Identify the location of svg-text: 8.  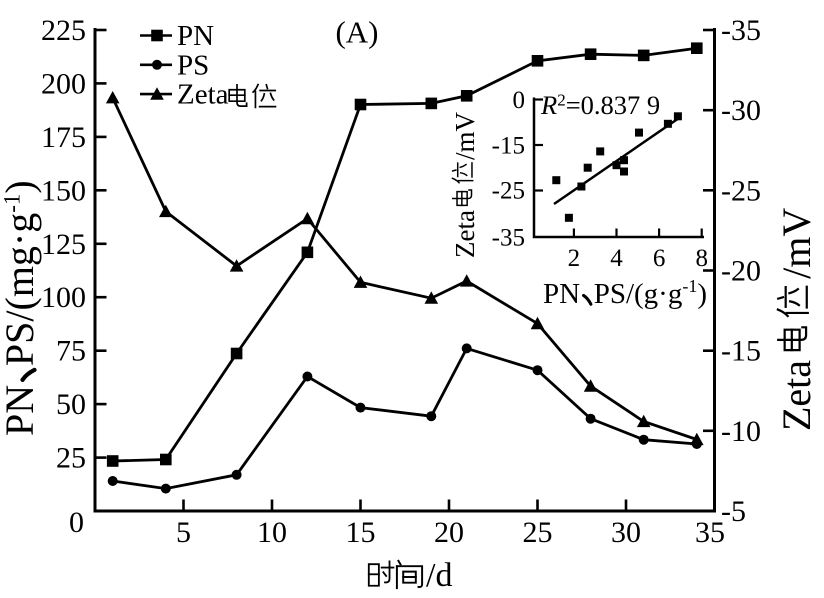
(701, 258).